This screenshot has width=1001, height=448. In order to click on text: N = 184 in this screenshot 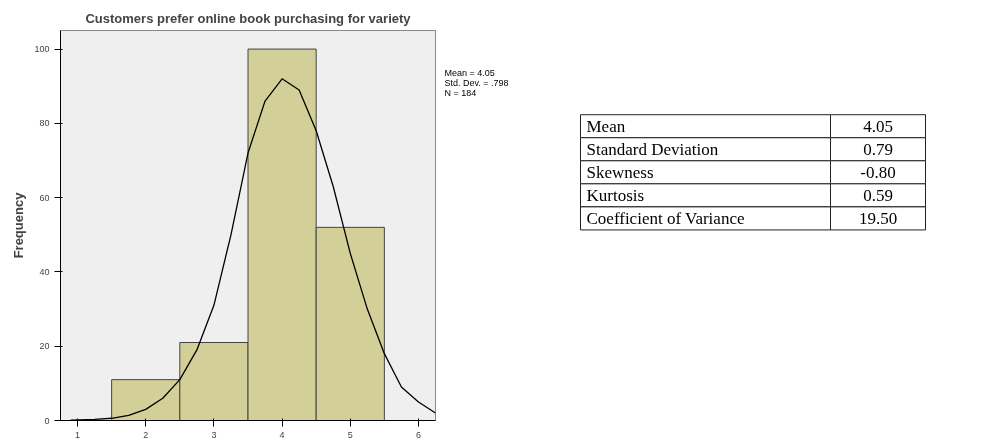, I will do `click(460, 92)`.